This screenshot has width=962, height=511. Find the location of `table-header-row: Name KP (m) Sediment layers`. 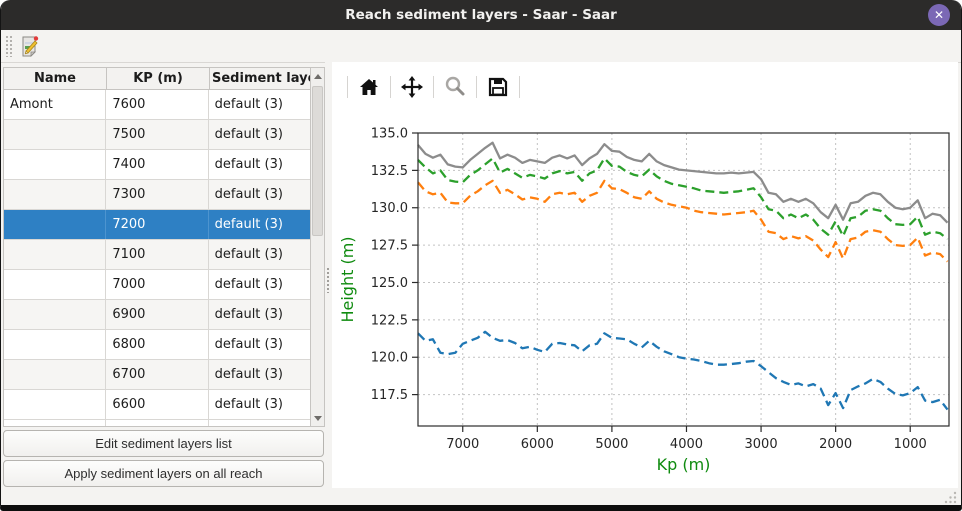

table-header-row: Name KP (m) Sediment layers is located at coordinates (164, 79).